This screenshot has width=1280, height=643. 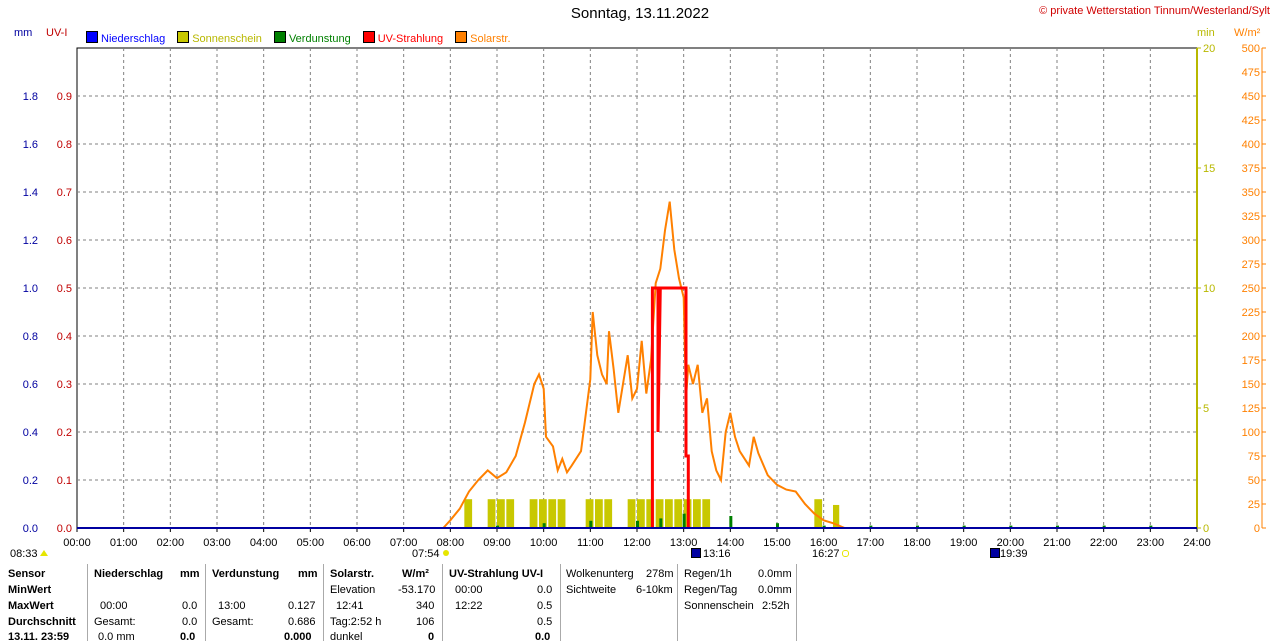 I want to click on regen-1h-label: Regen/1h, so click(x=708, y=574).